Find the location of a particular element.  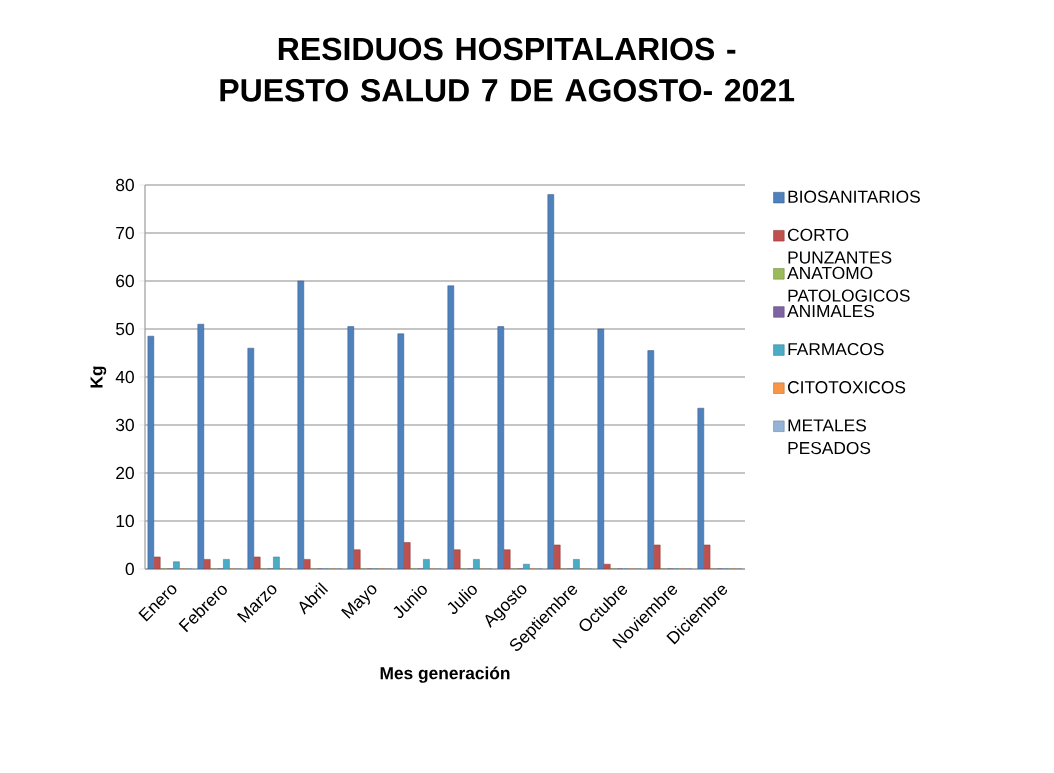

legend-label: CITOTOXICOS is located at coordinates (847, 387).